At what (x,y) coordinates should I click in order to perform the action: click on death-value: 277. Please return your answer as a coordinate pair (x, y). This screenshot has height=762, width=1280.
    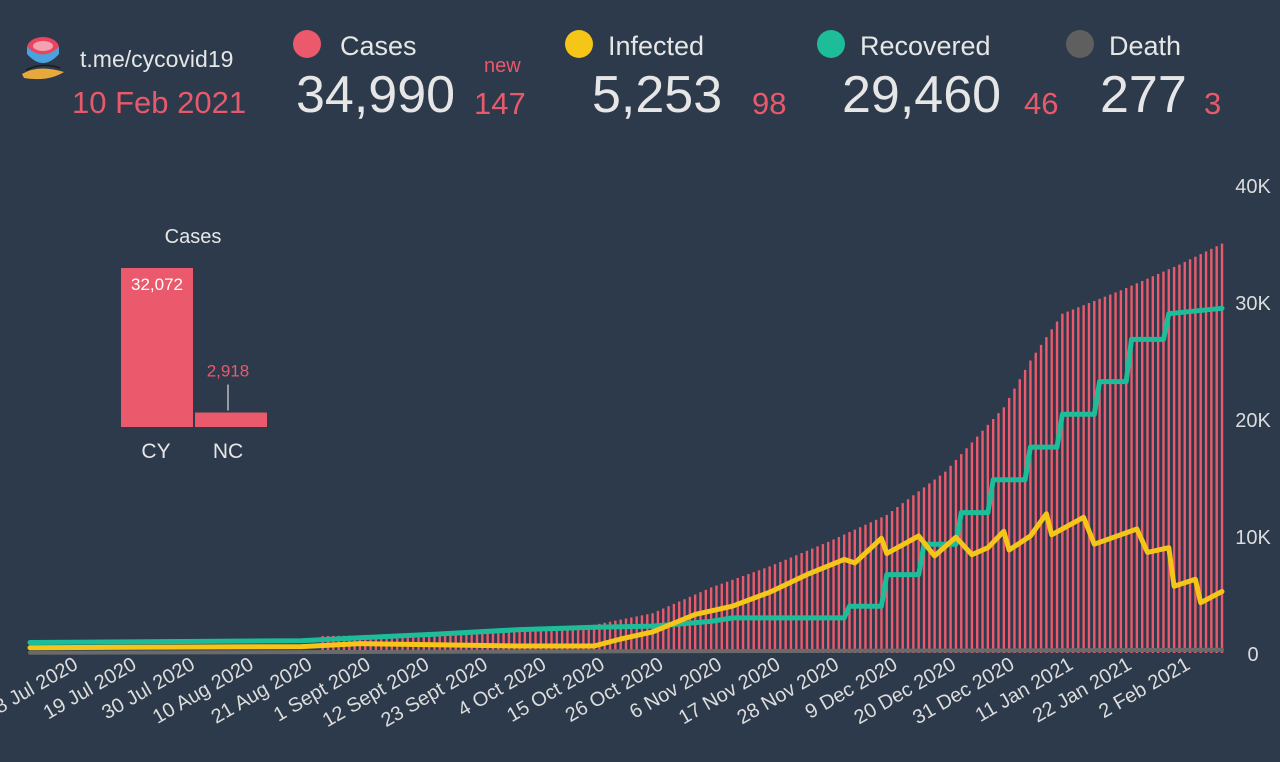
    Looking at the image, I should click on (1143, 95).